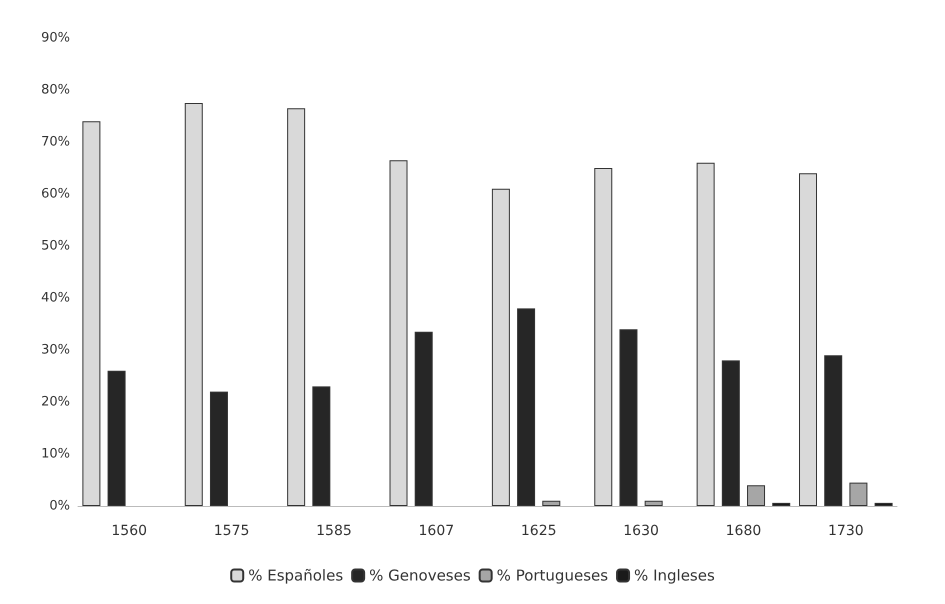 This screenshot has height=604, width=945. Describe the element at coordinates (55, 350) in the screenshot. I see `y-tick-label: 30%` at that location.